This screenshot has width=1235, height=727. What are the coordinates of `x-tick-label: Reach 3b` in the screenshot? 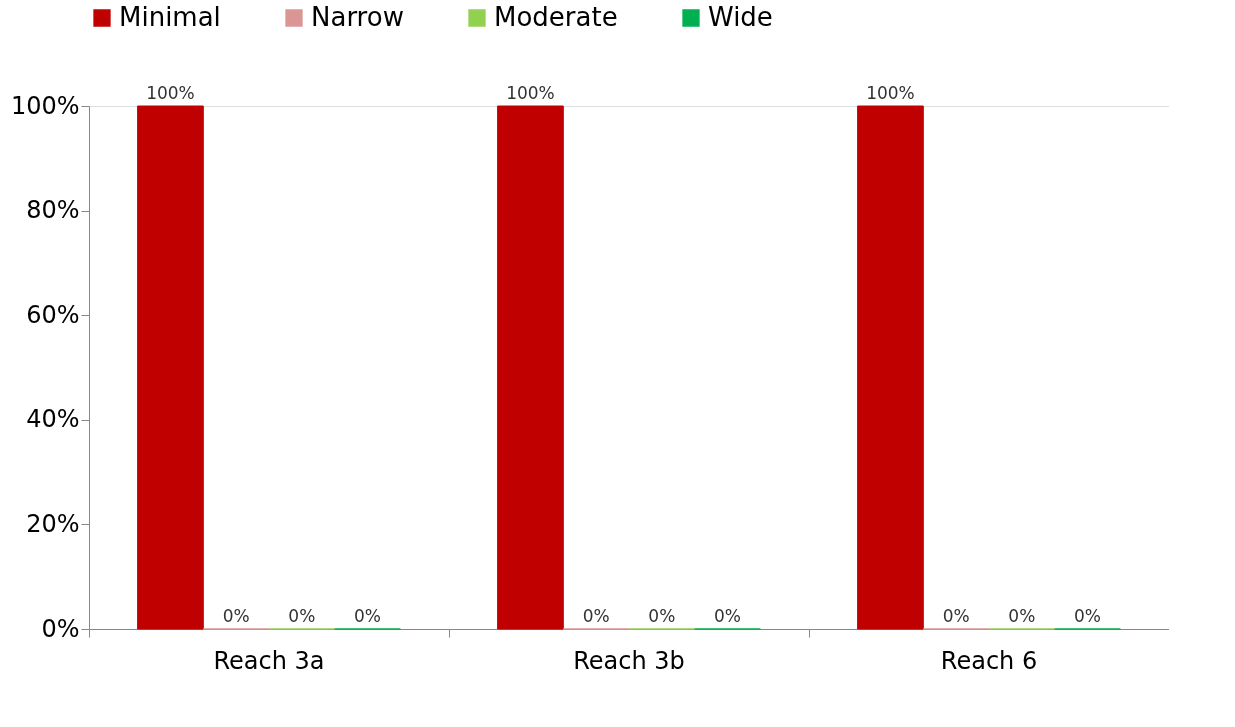 It's located at (629, 660).